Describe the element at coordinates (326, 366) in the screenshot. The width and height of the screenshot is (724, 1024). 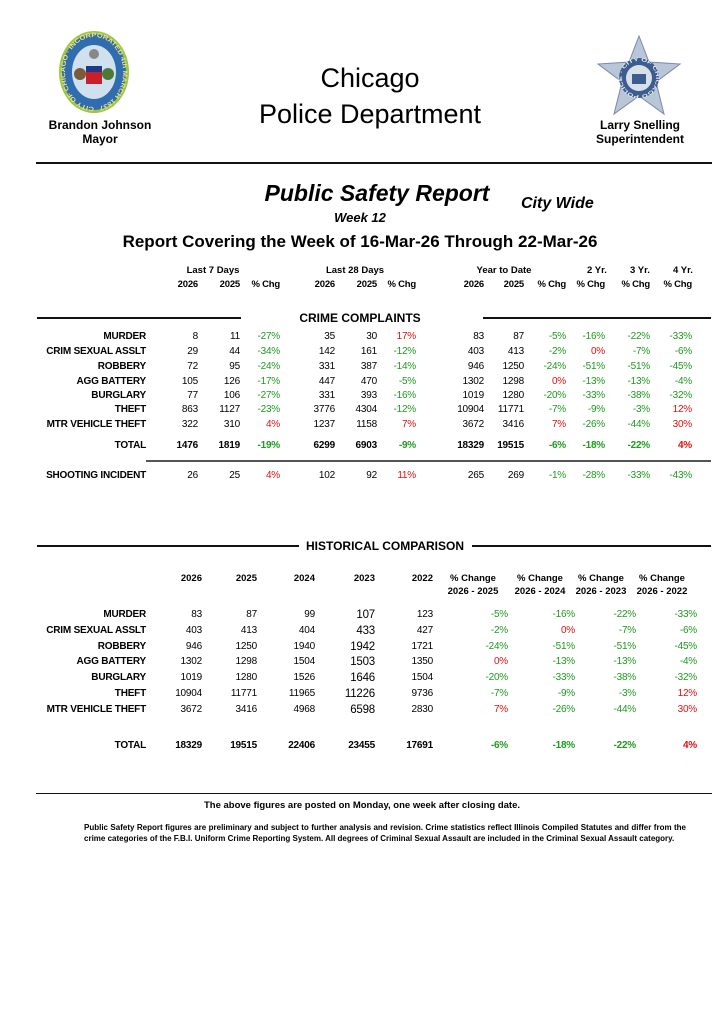
I see `count-cell: 331` at that location.